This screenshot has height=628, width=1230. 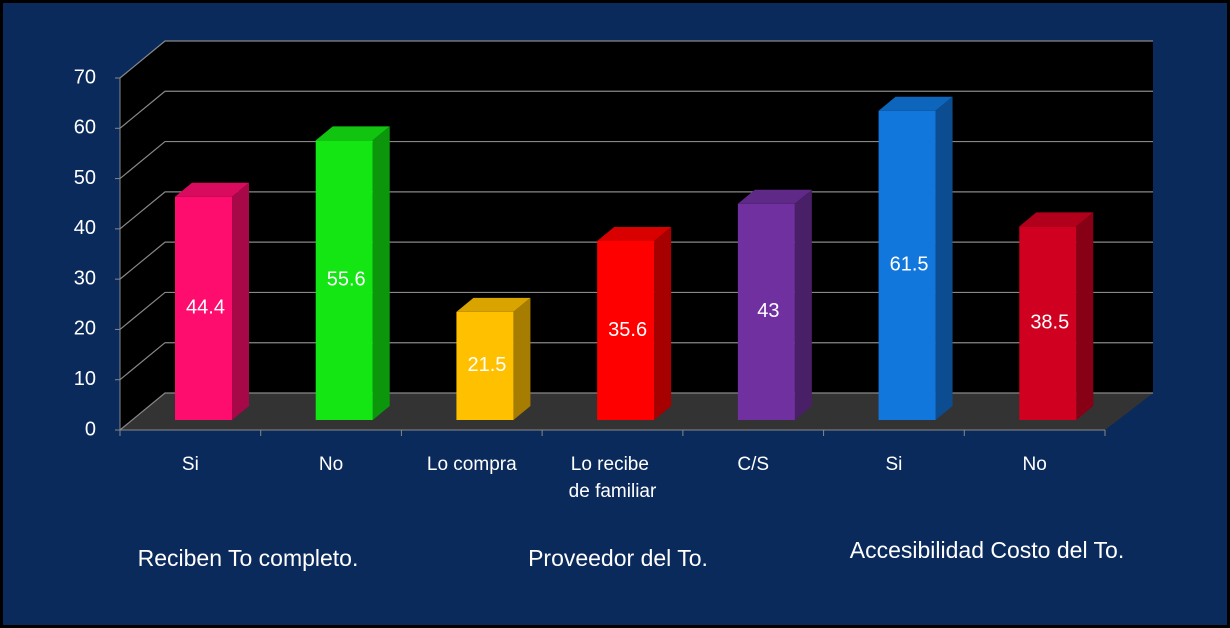 I want to click on y-tick-label: 20, so click(x=85, y=329).